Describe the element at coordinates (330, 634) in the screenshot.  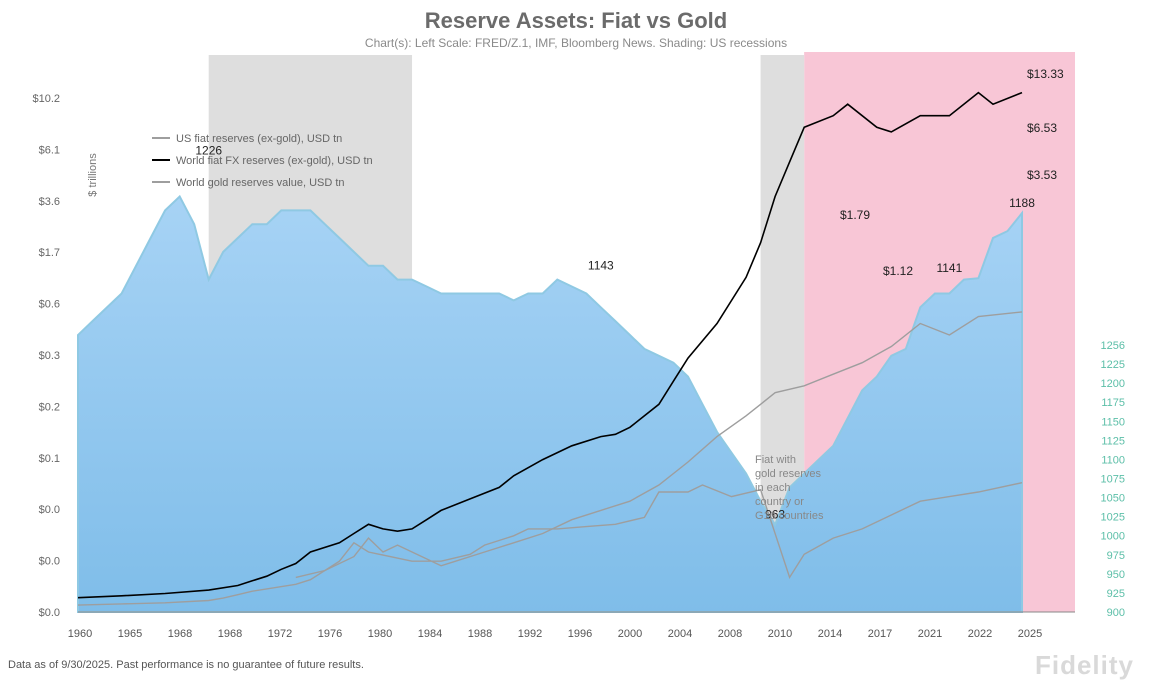
I see `x-tick-label: 1976` at that location.